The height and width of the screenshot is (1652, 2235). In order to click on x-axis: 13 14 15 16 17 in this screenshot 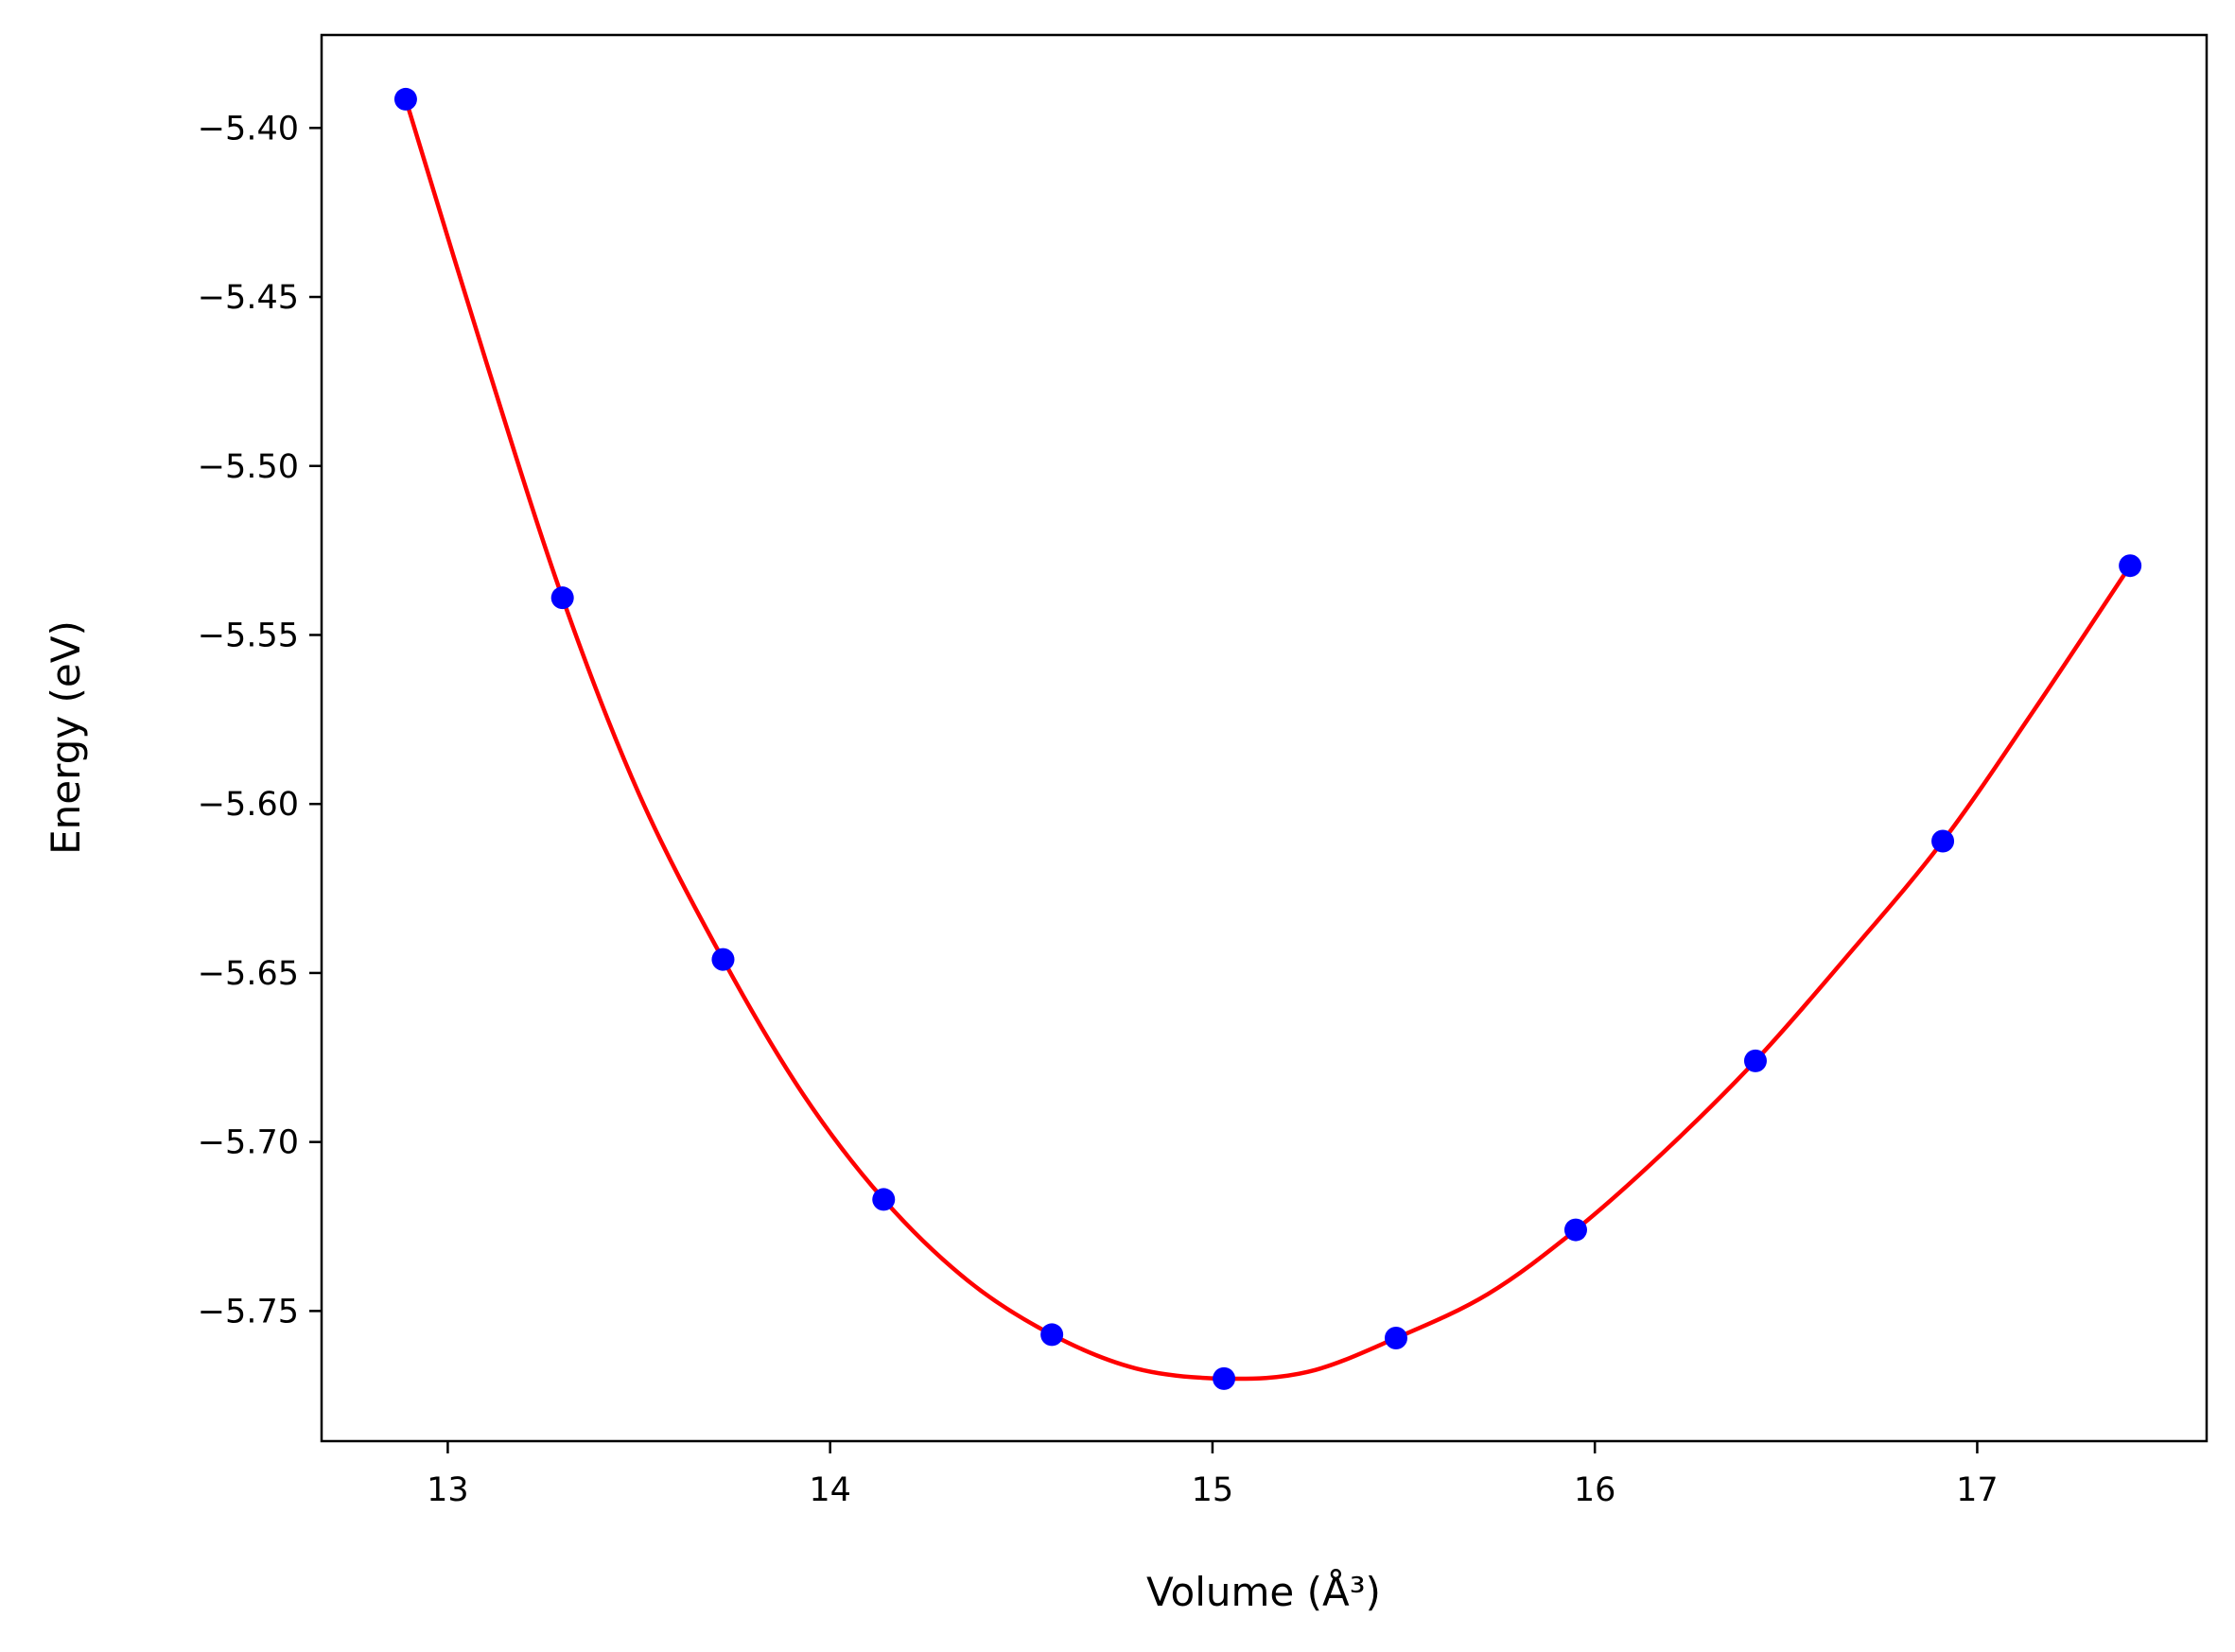, I will do `click(1213, 1475)`.